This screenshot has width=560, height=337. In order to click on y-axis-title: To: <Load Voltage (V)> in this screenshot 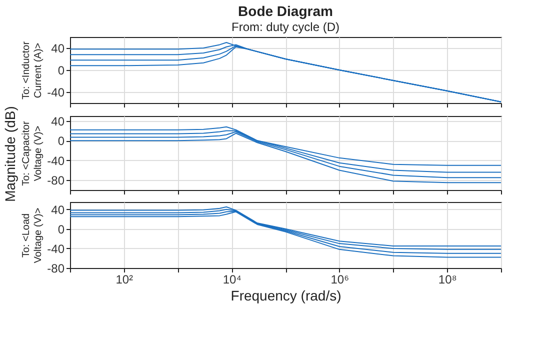, I will do `click(32, 236)`.